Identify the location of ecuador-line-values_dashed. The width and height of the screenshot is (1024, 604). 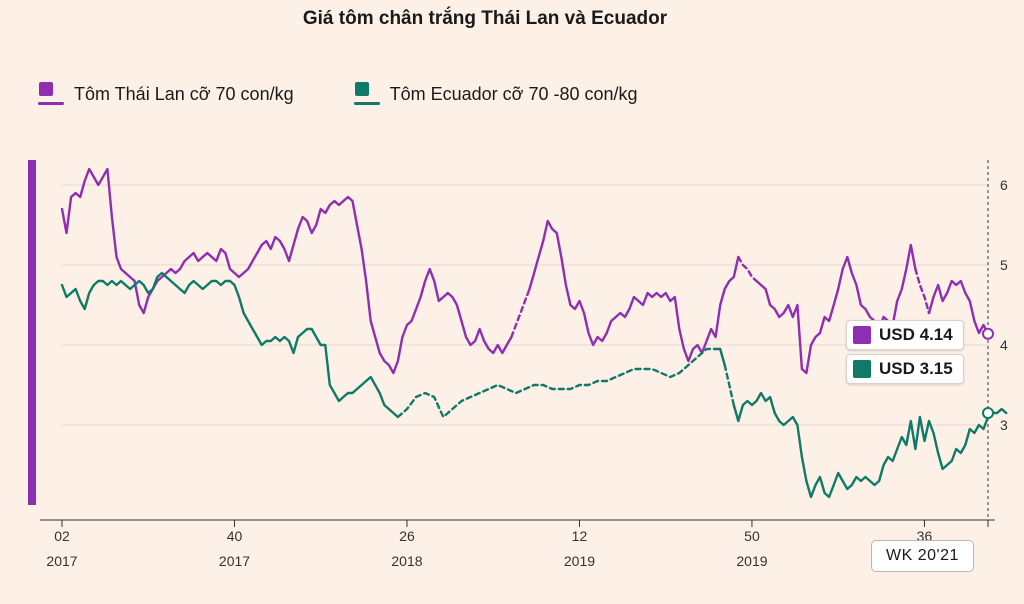
(556, 383).